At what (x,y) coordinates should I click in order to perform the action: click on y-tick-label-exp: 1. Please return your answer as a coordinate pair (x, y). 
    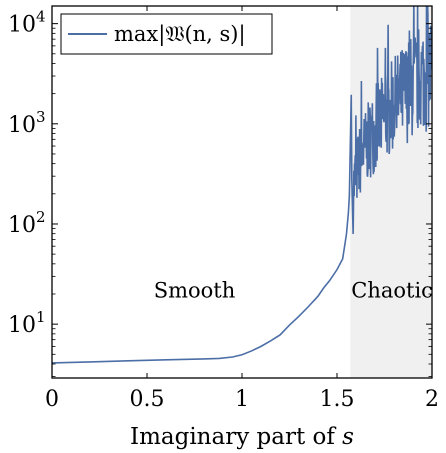
    Looking at the image, I should click on (41, 317).